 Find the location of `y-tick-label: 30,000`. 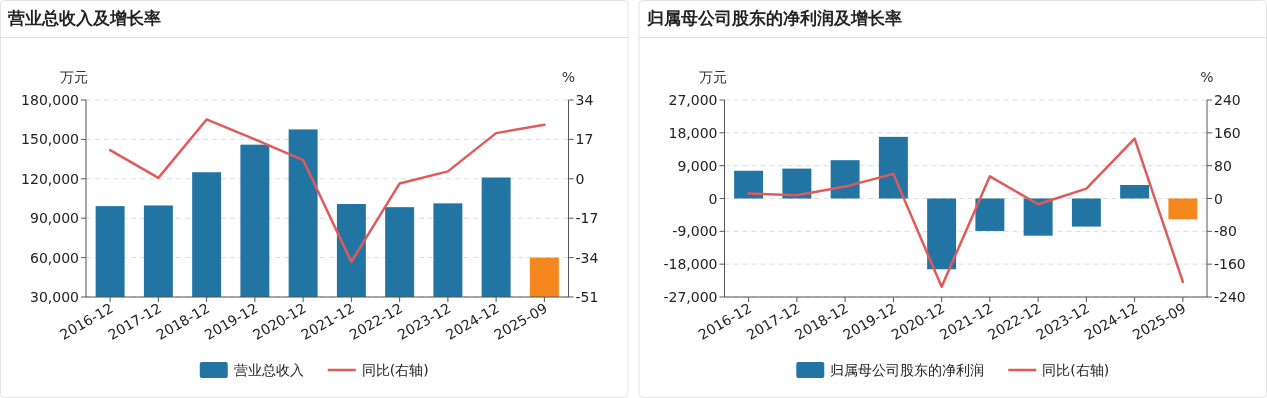

y-tick-label: 30,000 is located at coordinates (54, 297).